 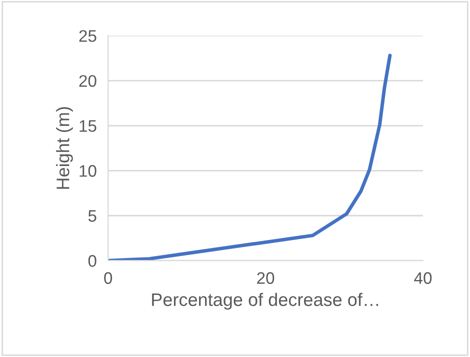 What do you see at coordinates (92, 261) in the screenshot?
I see `y-tick-label: 0` at bounding box center [92, 261].